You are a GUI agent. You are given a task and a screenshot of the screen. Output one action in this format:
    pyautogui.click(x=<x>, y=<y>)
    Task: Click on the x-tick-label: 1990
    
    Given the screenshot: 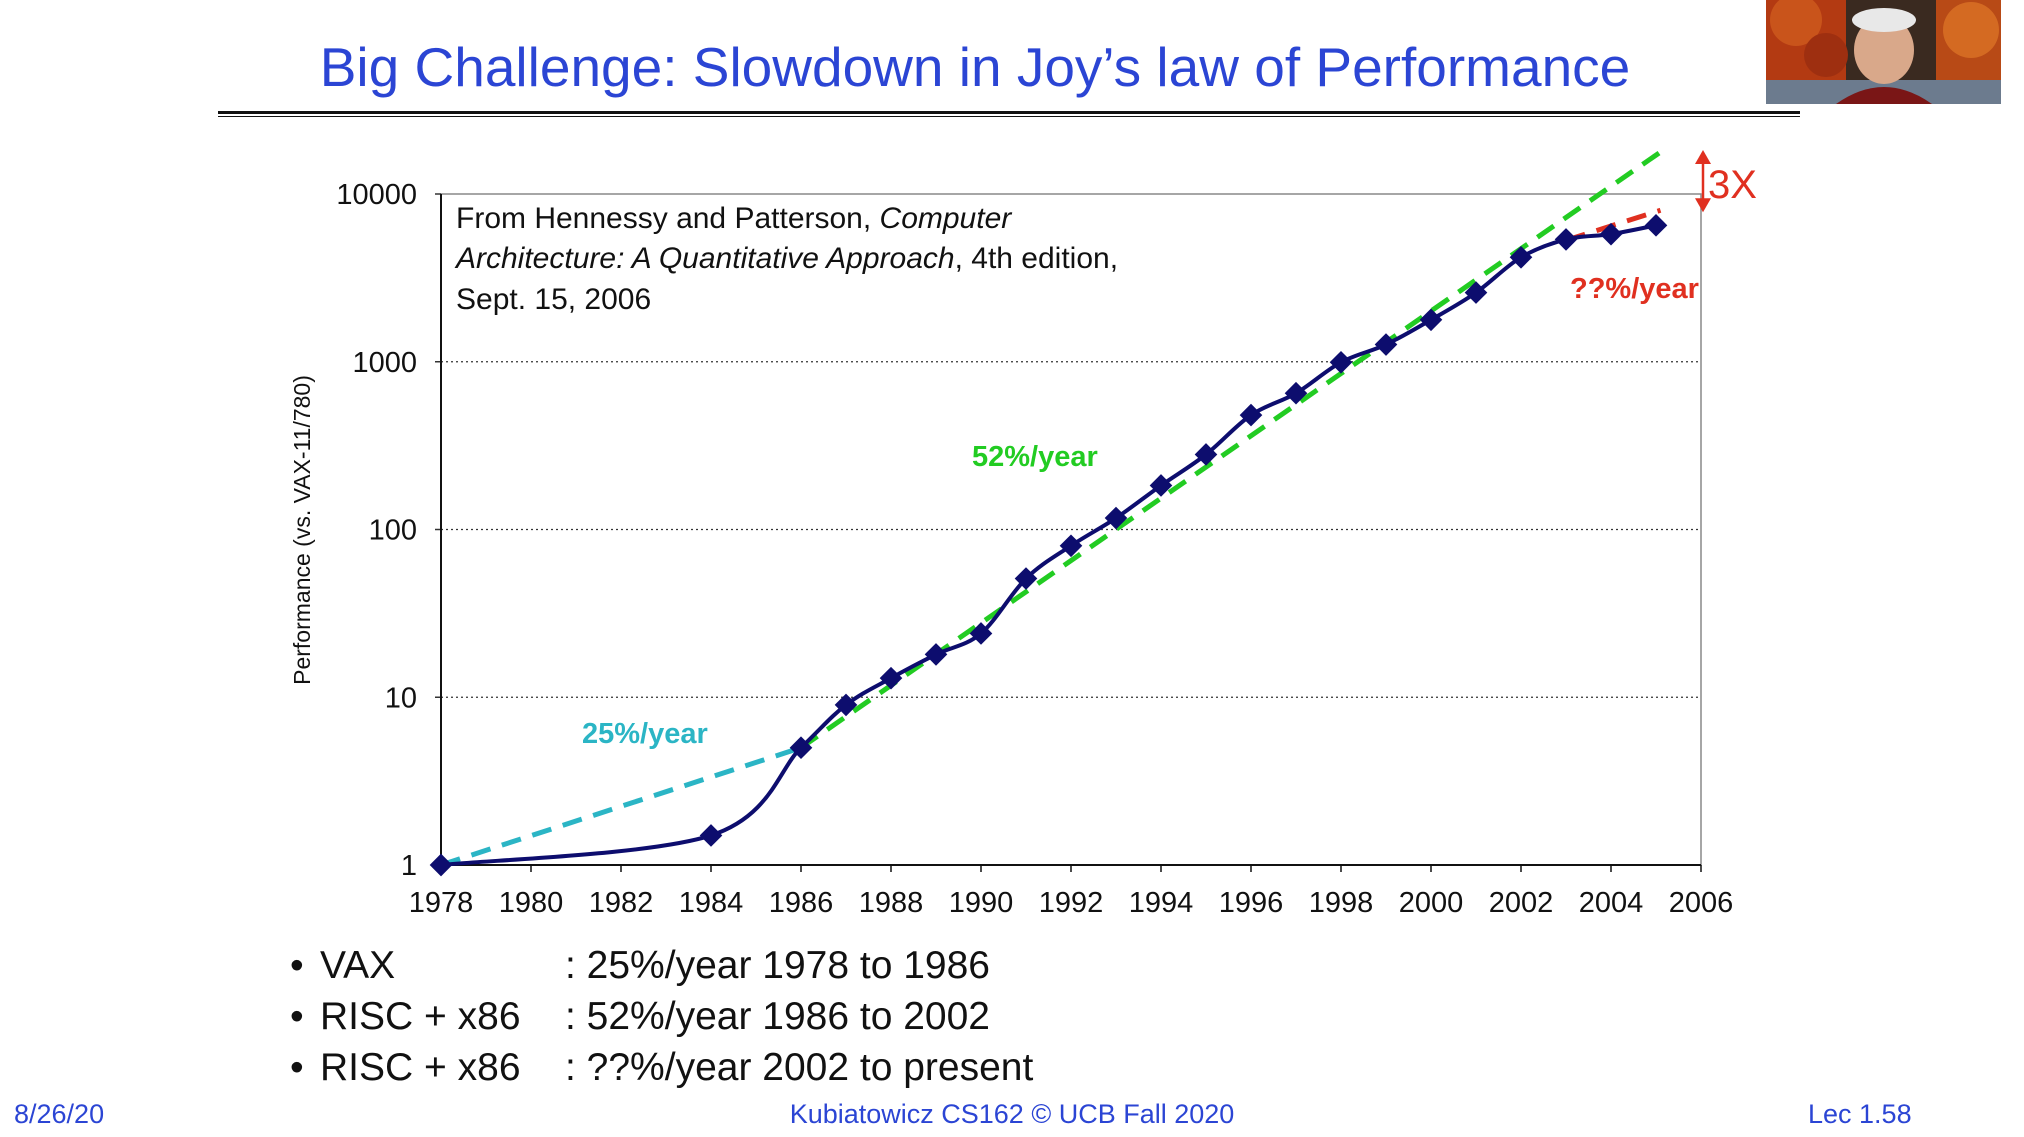 What is the action you would take?
    pyautogui.click(x=981, y=903)
    